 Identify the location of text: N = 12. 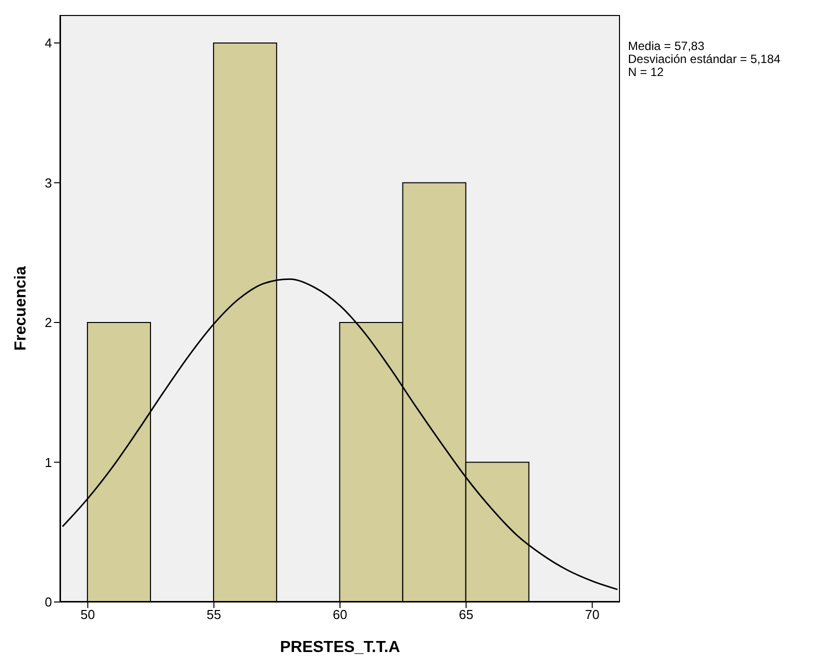
(646, 72).